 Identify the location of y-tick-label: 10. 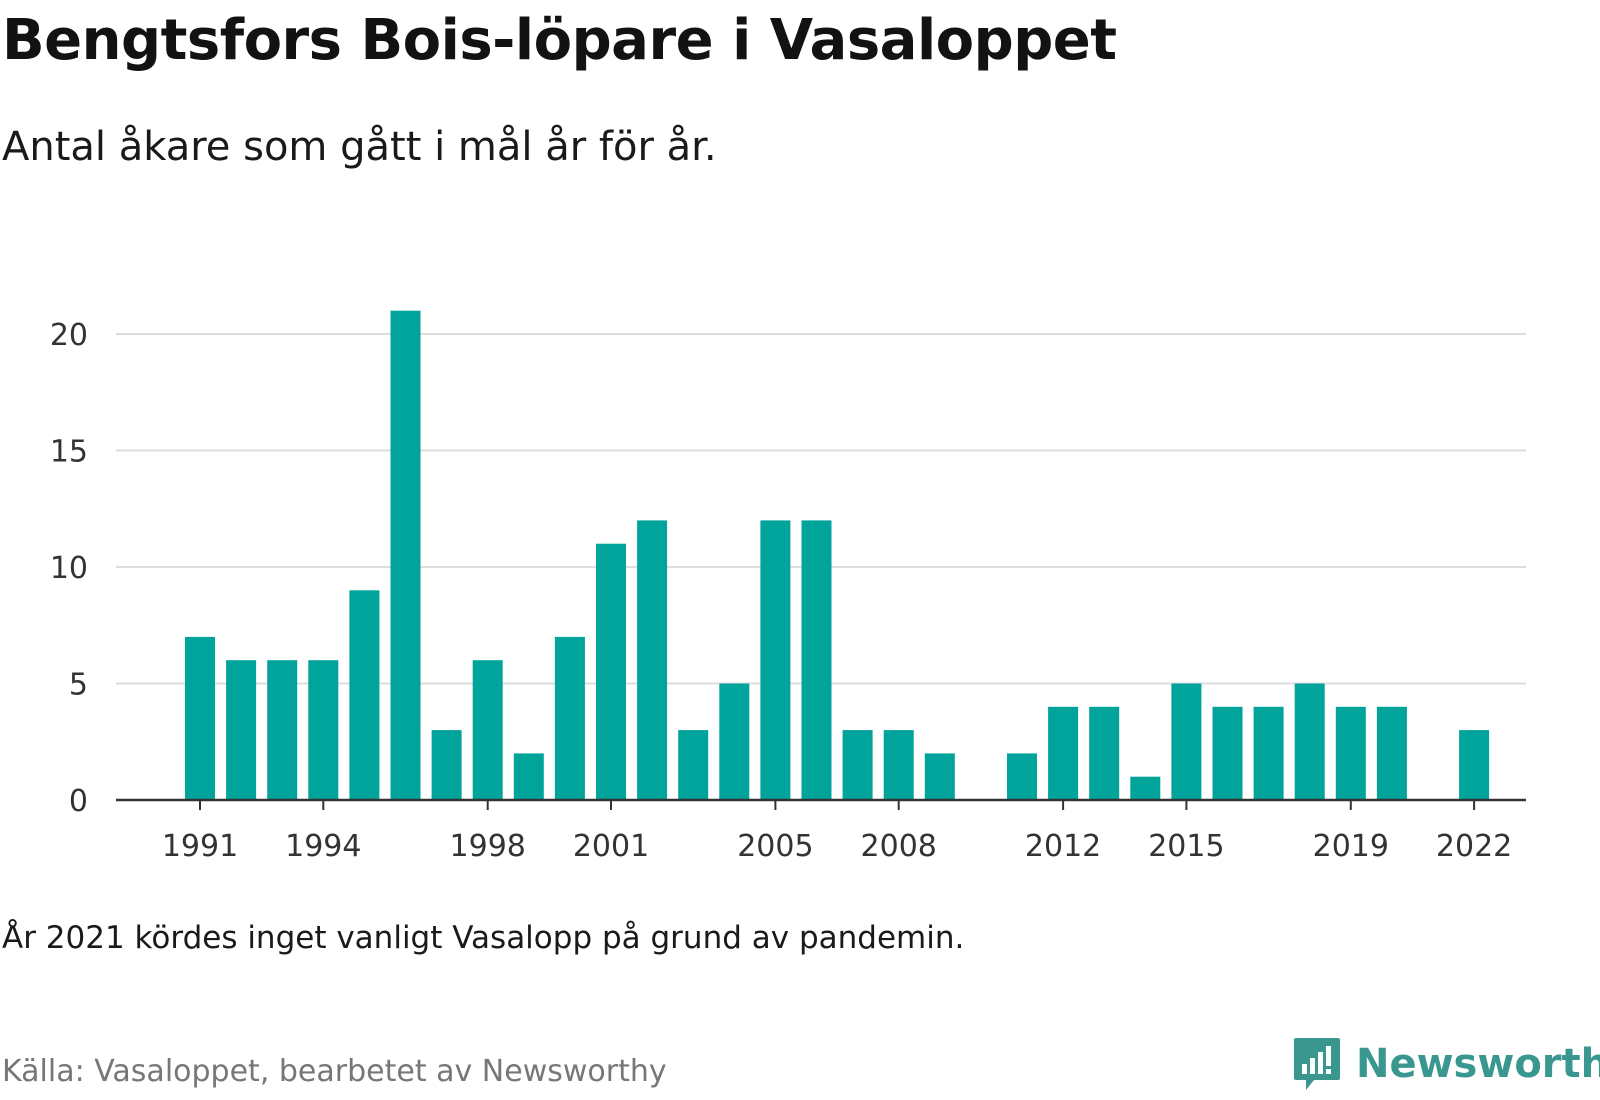
(69, 568).